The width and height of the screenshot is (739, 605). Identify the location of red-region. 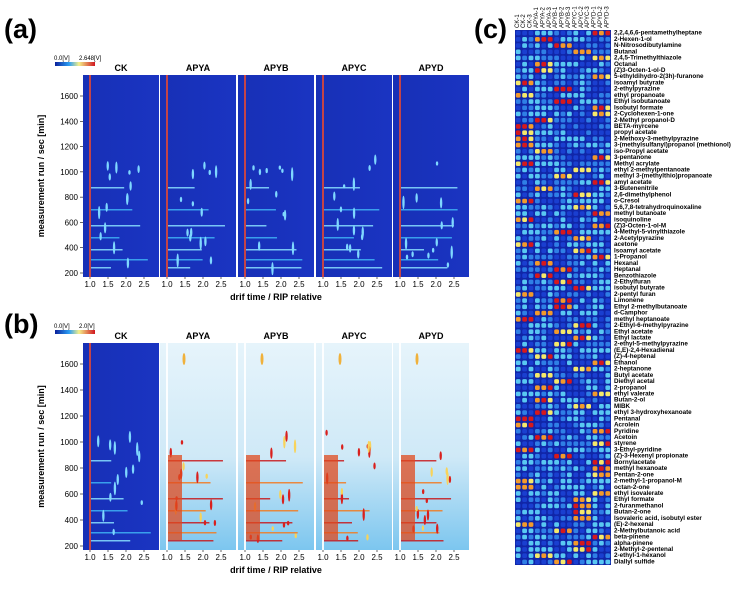
(331, 497).